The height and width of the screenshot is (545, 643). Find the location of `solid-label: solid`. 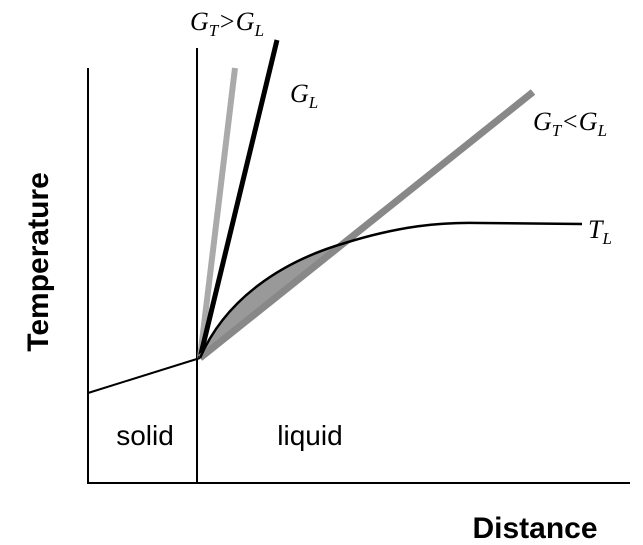

solid-label: solid is located at coordinates (145, 435).